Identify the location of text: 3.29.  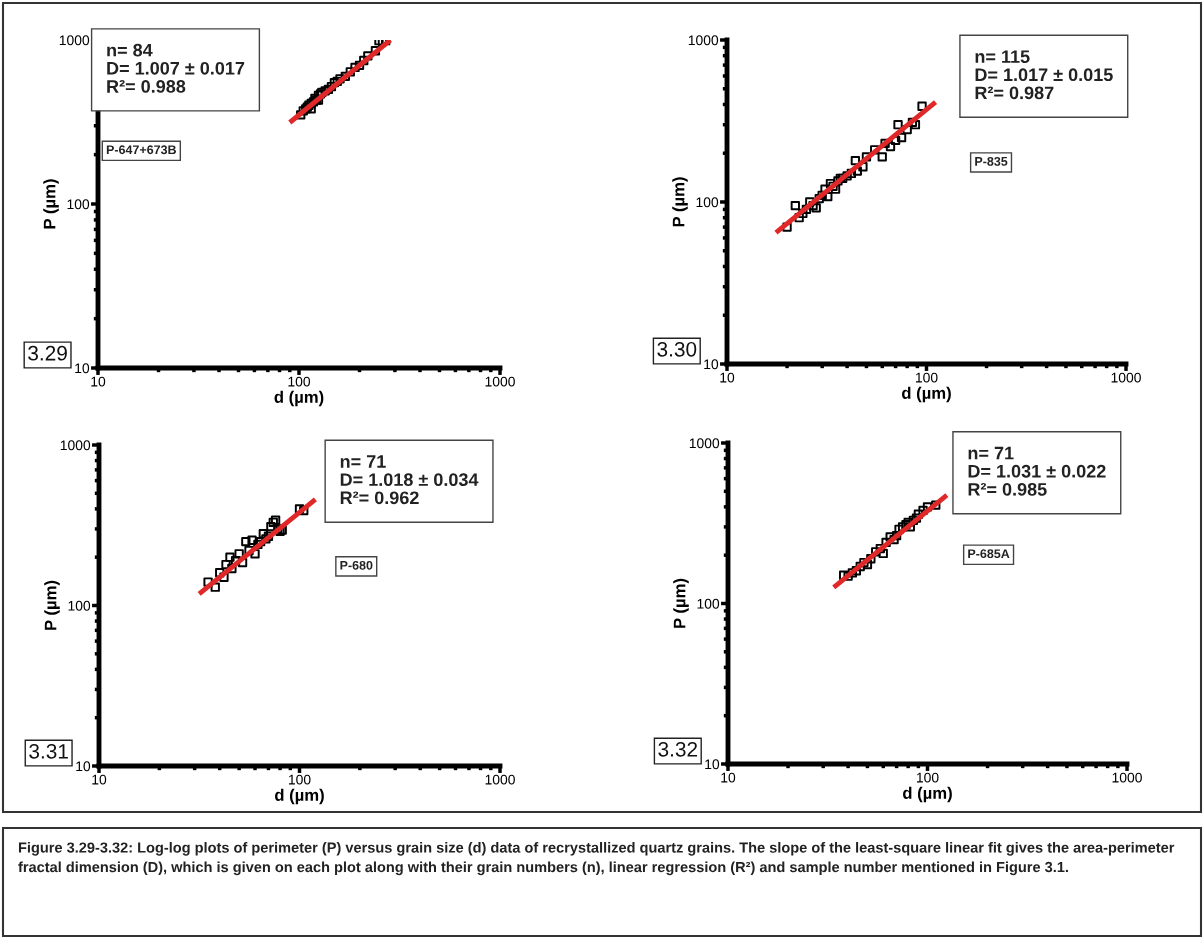
(47, 353).